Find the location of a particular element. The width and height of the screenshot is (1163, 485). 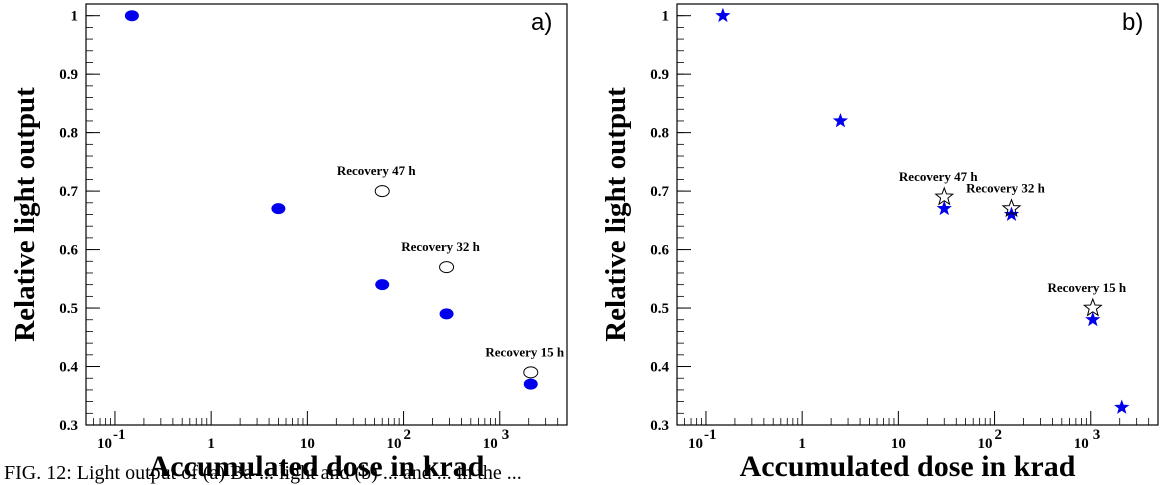

panel-label: a) is located at coordinates (541, 22).